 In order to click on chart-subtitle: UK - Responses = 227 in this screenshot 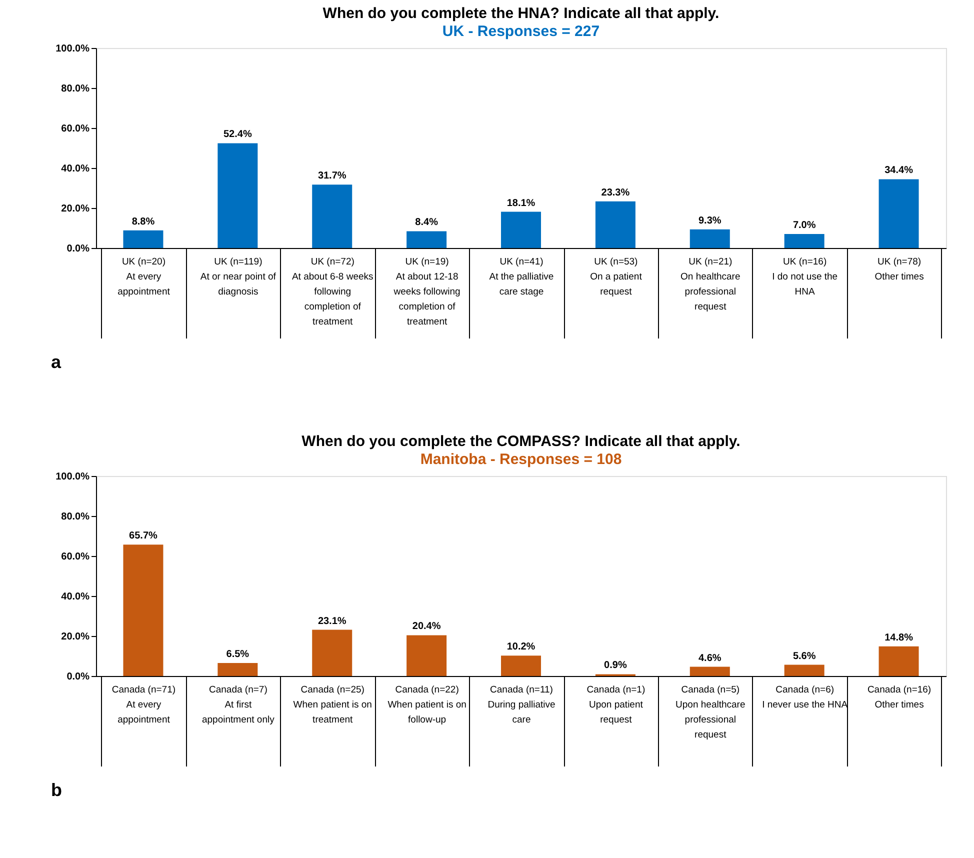, I will do `click(521, 31)`.